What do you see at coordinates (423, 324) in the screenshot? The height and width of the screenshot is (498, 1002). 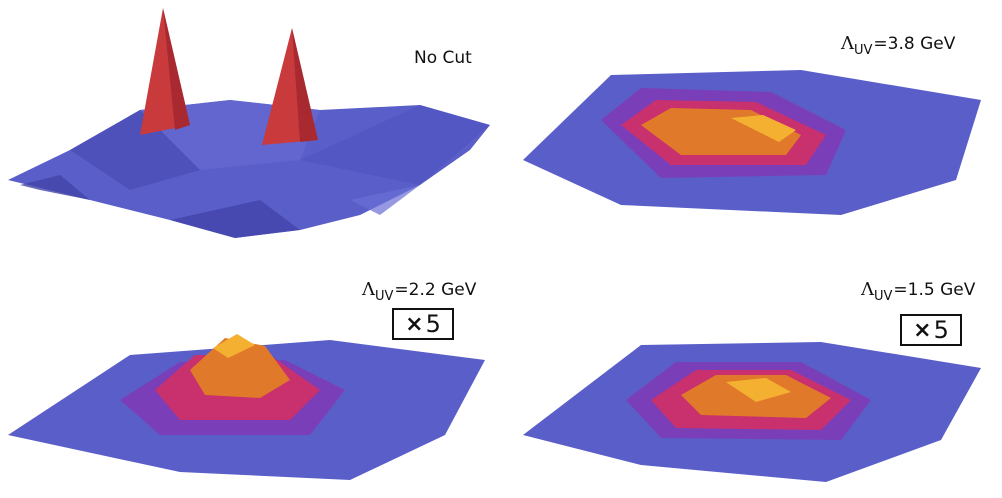 I see `scale-factor-badge-2p2: × 5` at bounding box center [423, 324].